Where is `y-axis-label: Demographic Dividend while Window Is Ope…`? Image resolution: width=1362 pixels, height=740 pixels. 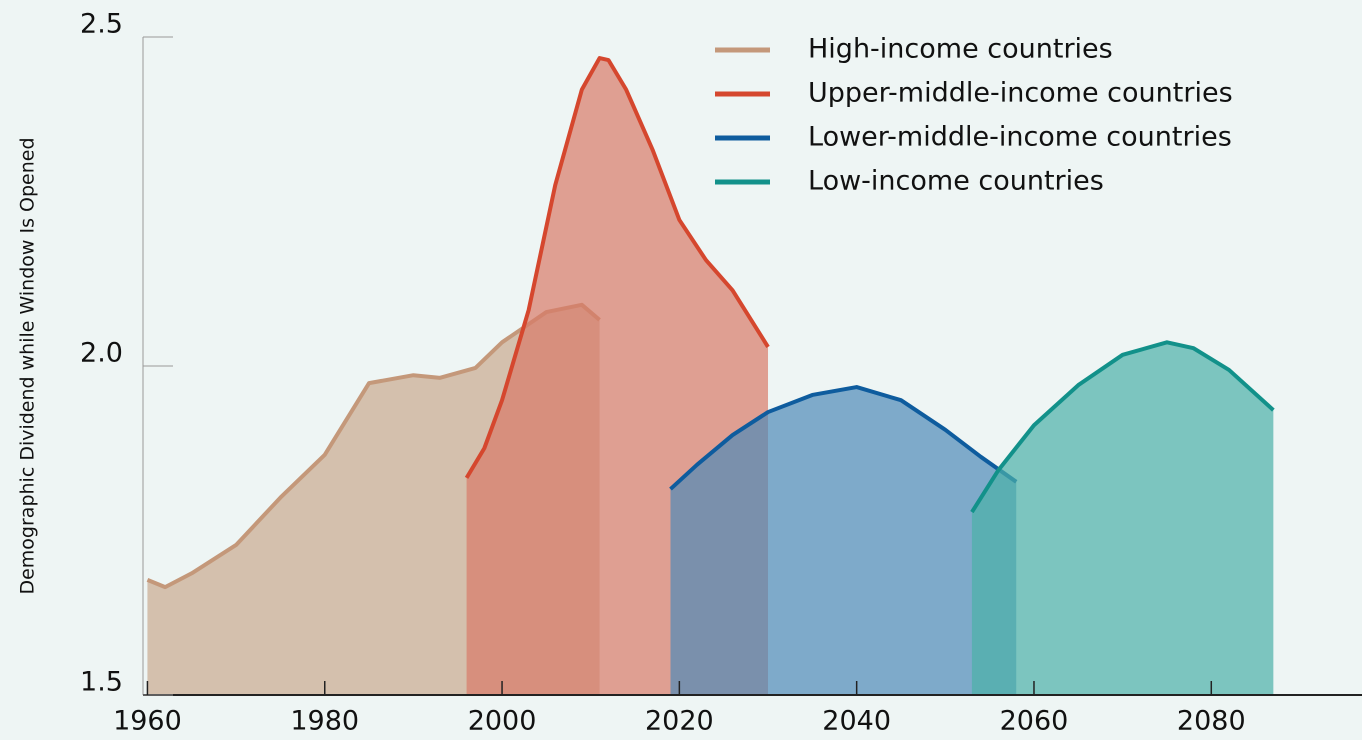 y-axis-label: Demographic Dividend while Window Is Ope… is located at coordinates (28, 365).